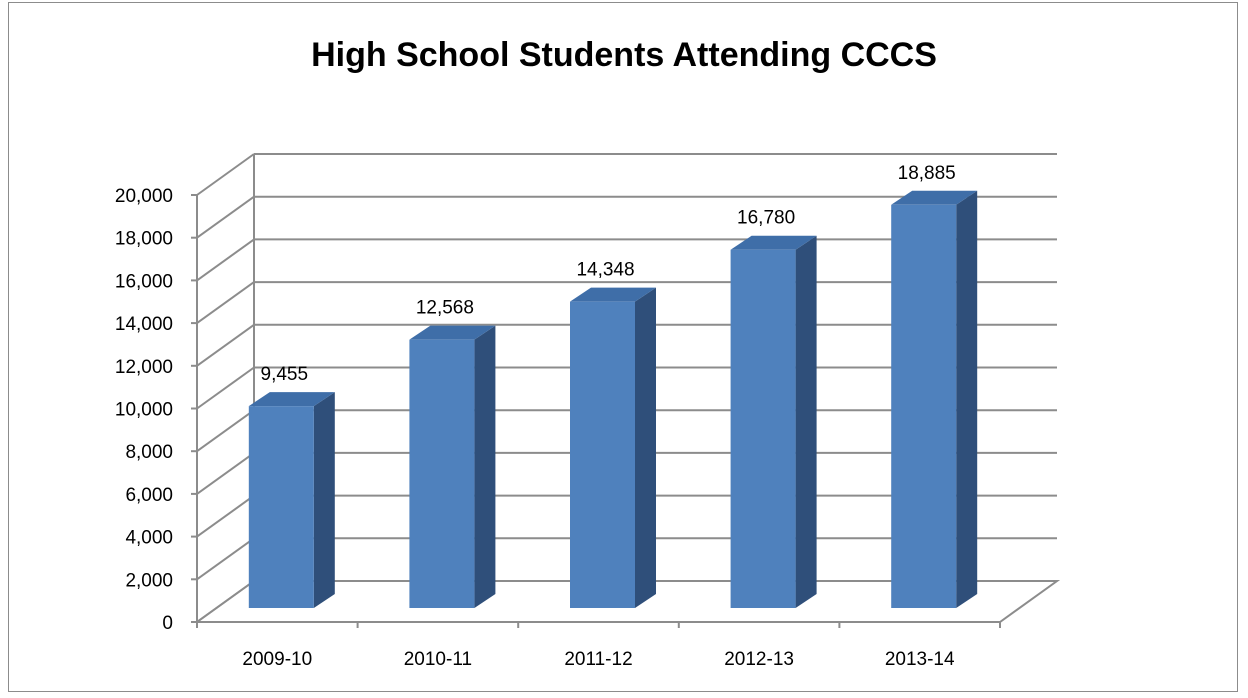 This screenshot has height=698, width=1248. I want to click on y-tick-label: 6,000, so click(149, 495).